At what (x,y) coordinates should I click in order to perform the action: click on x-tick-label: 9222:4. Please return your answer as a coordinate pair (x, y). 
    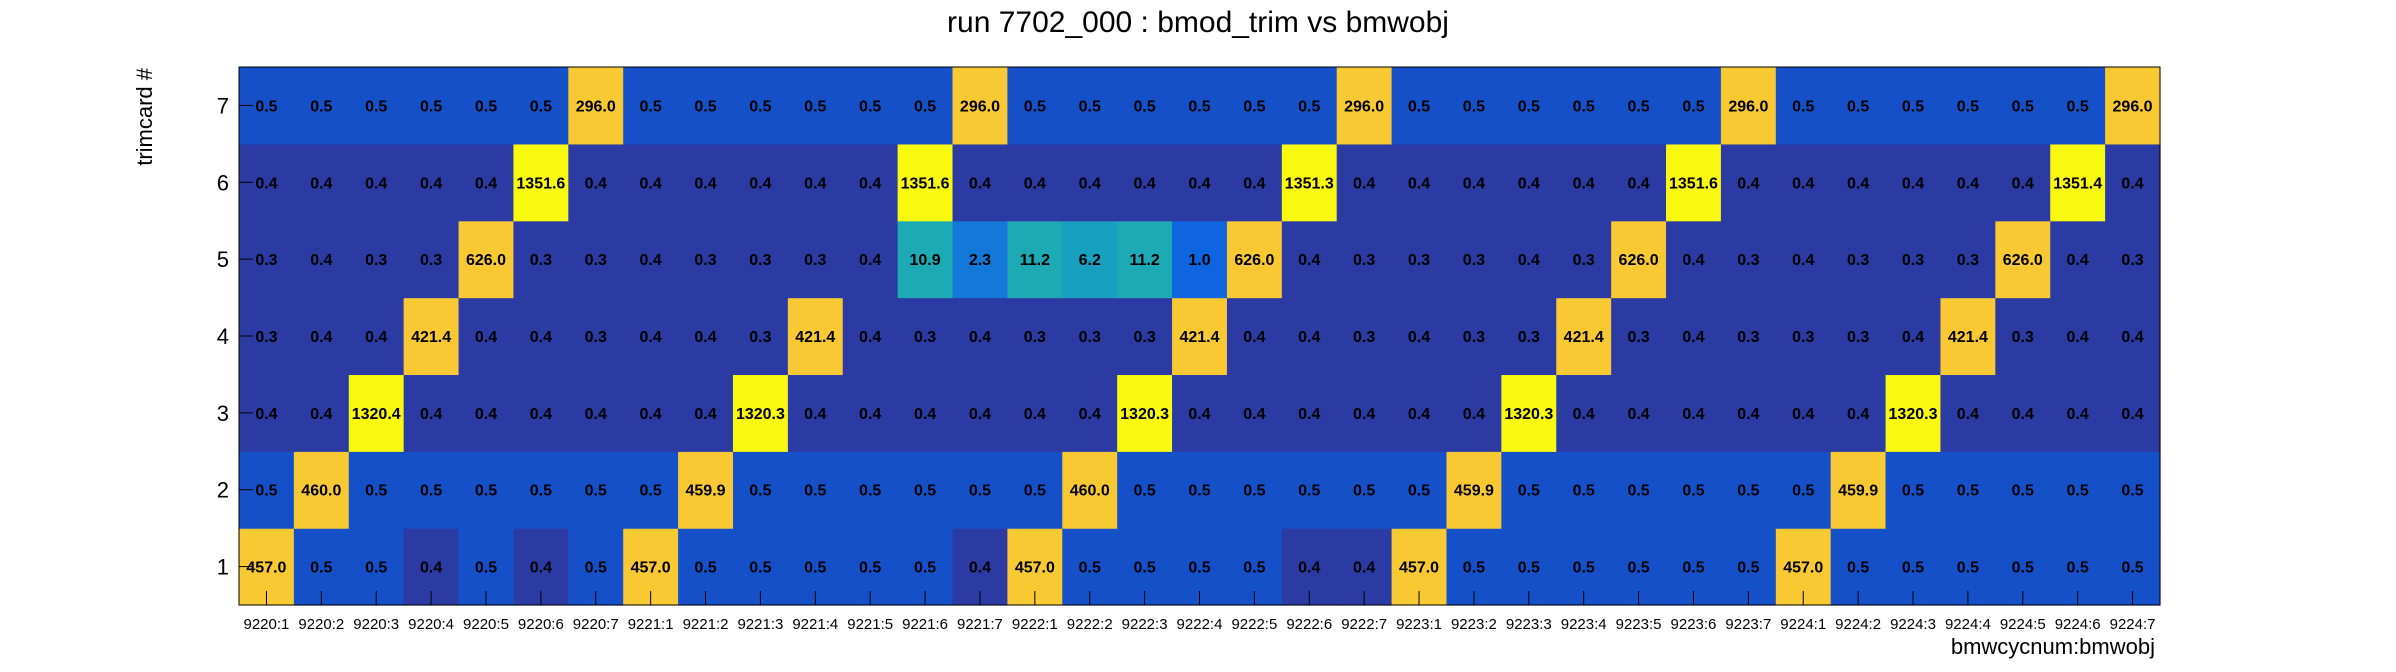
    Looking at the image, I should click on (1200, 624).